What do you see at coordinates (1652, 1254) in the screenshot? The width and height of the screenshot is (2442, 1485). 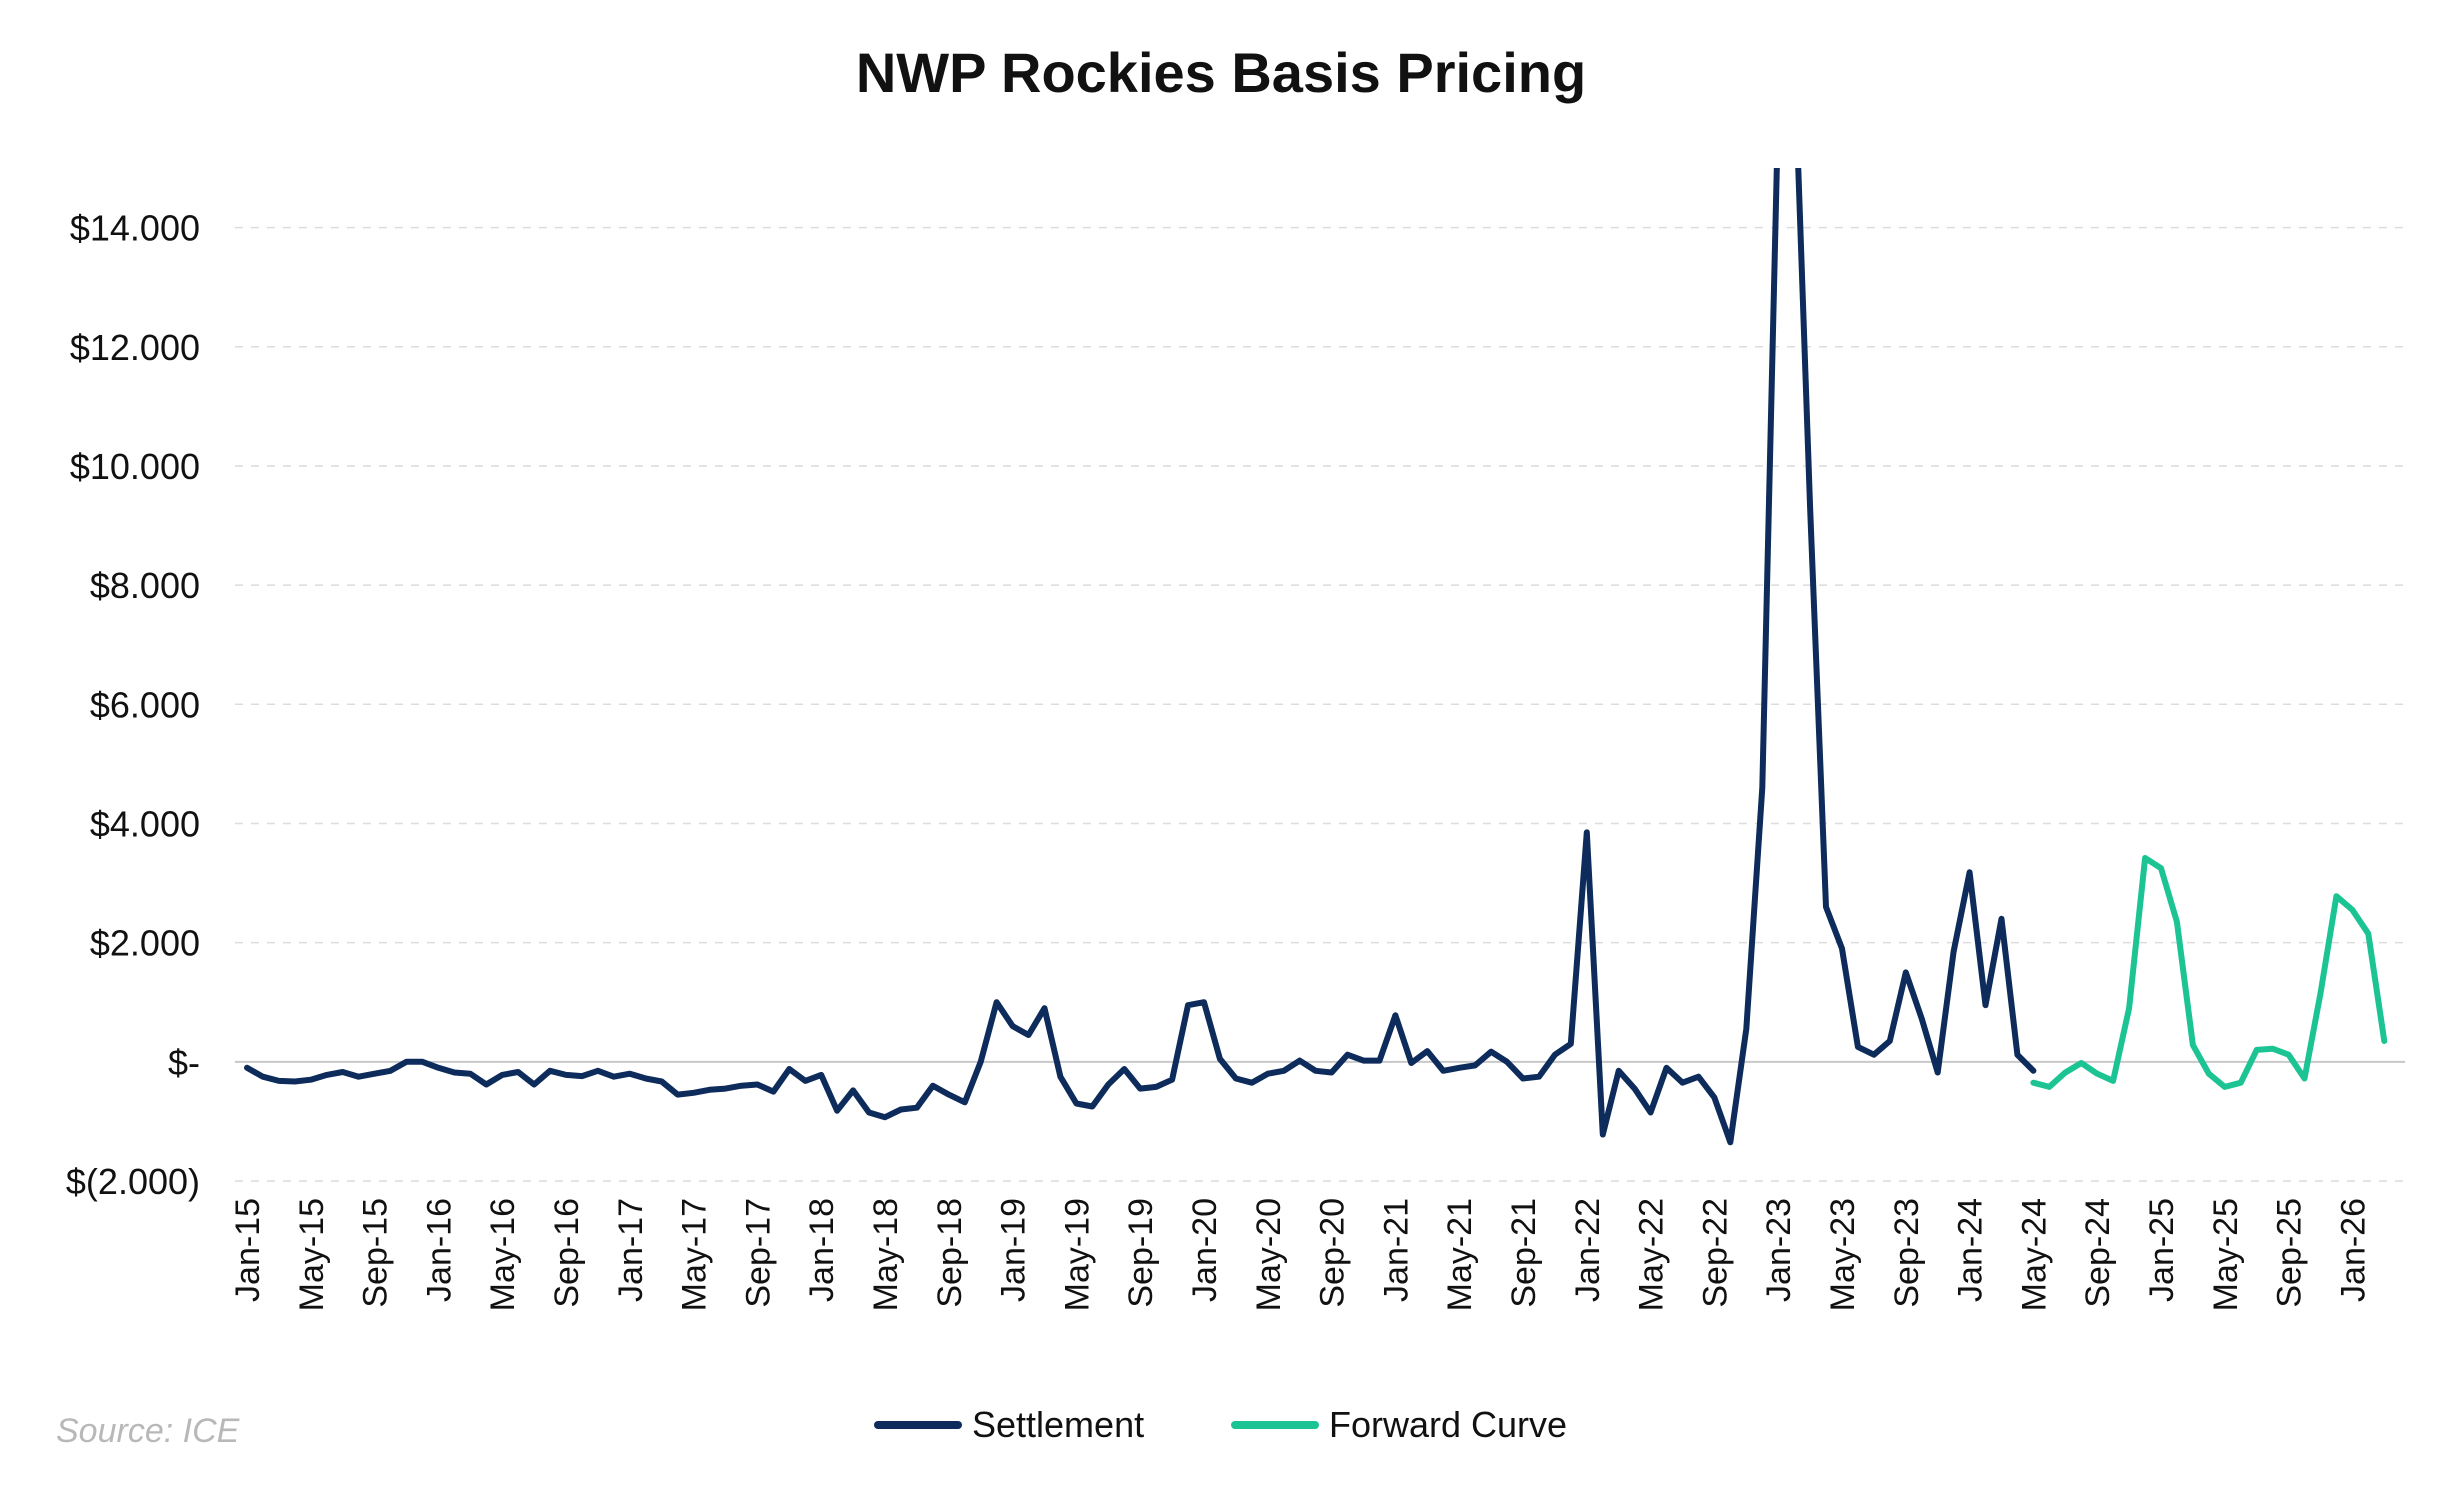 I see `x-tick-label: May-22` at bounding box center [1652, 1254].